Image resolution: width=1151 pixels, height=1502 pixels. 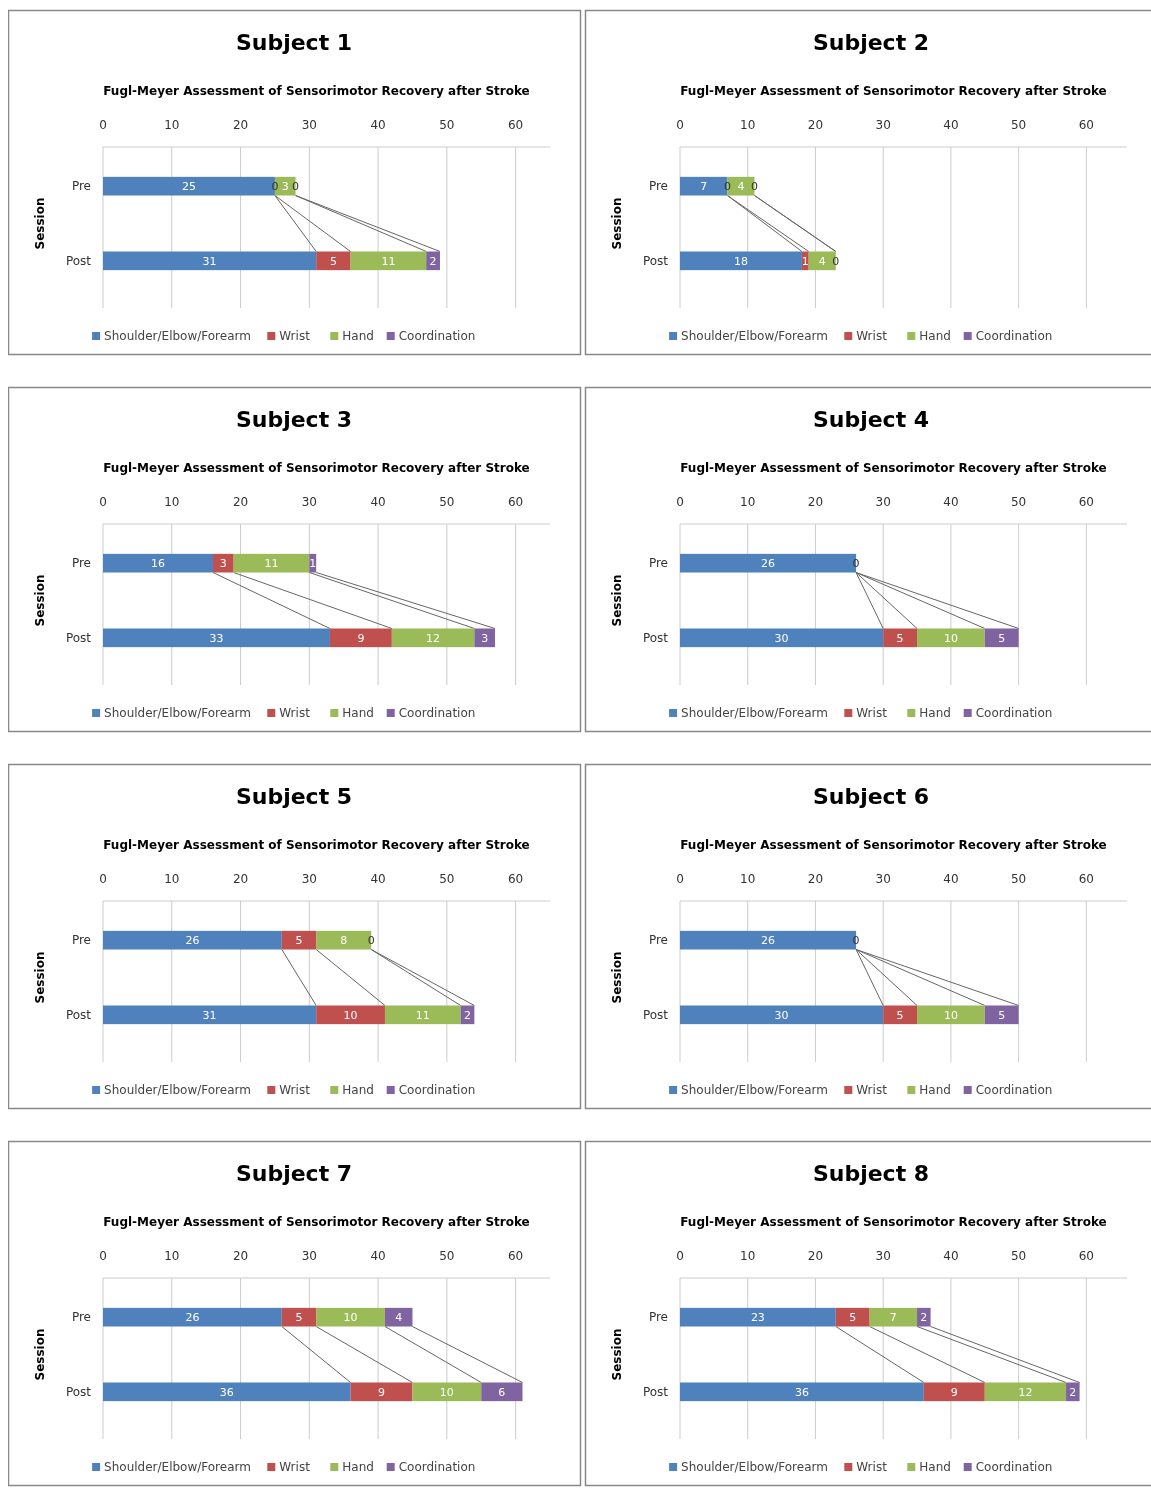 I want to click on data-label: 6, so click(x=502, y=1392).